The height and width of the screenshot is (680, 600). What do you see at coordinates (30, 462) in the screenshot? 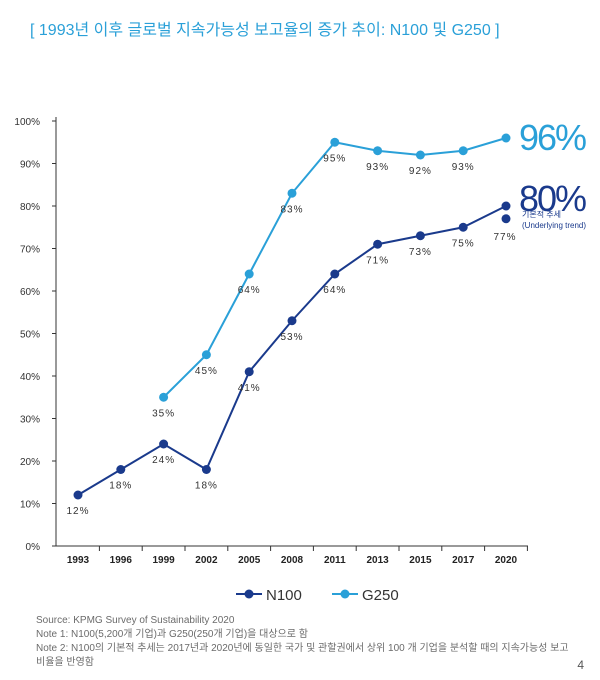
I see `y-tick-label: 20%` at bounding box center [30, 462].